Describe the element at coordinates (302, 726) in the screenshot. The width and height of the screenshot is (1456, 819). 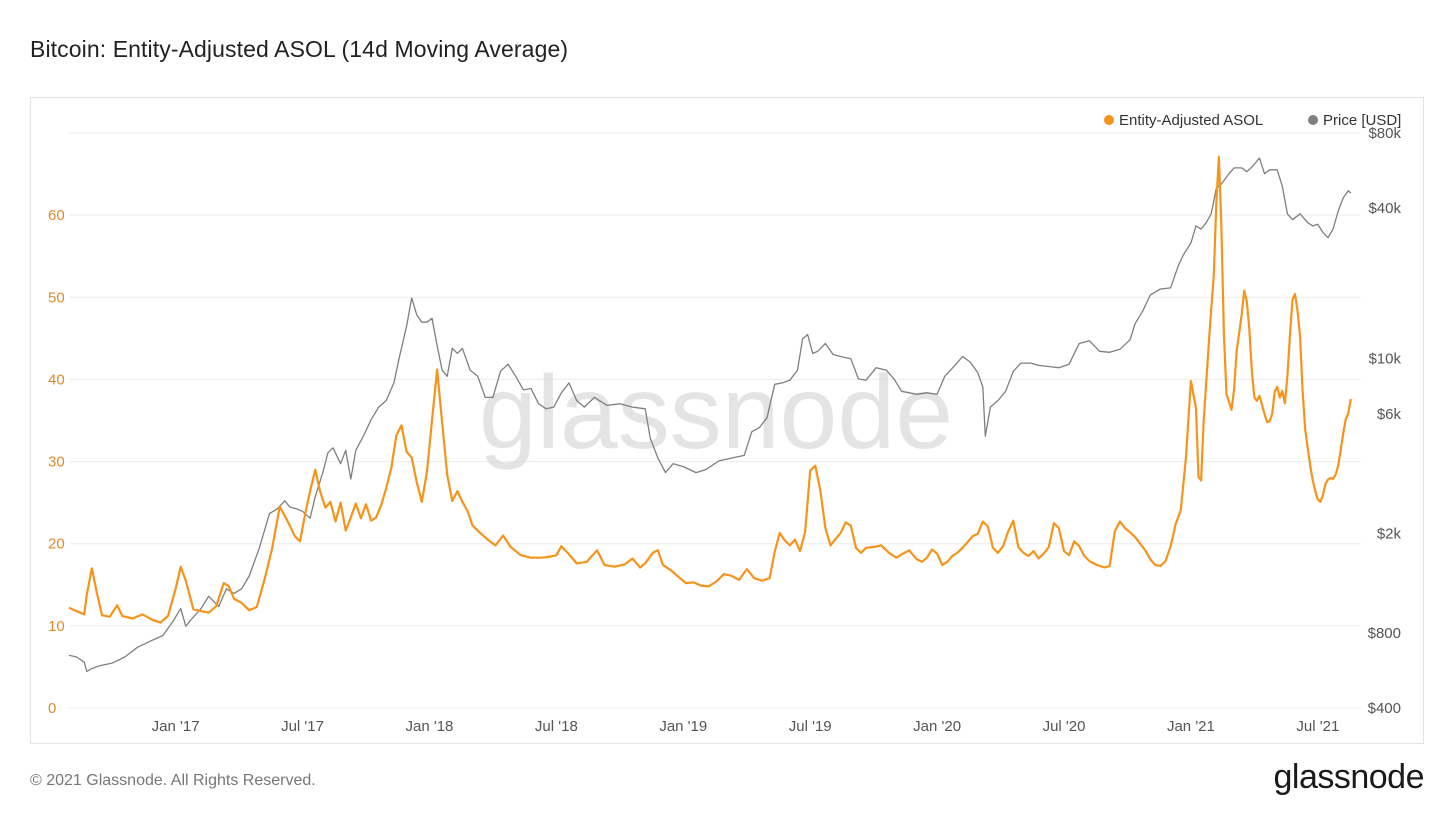
I see `x-axis-tick-label: Jul '17` at that location.